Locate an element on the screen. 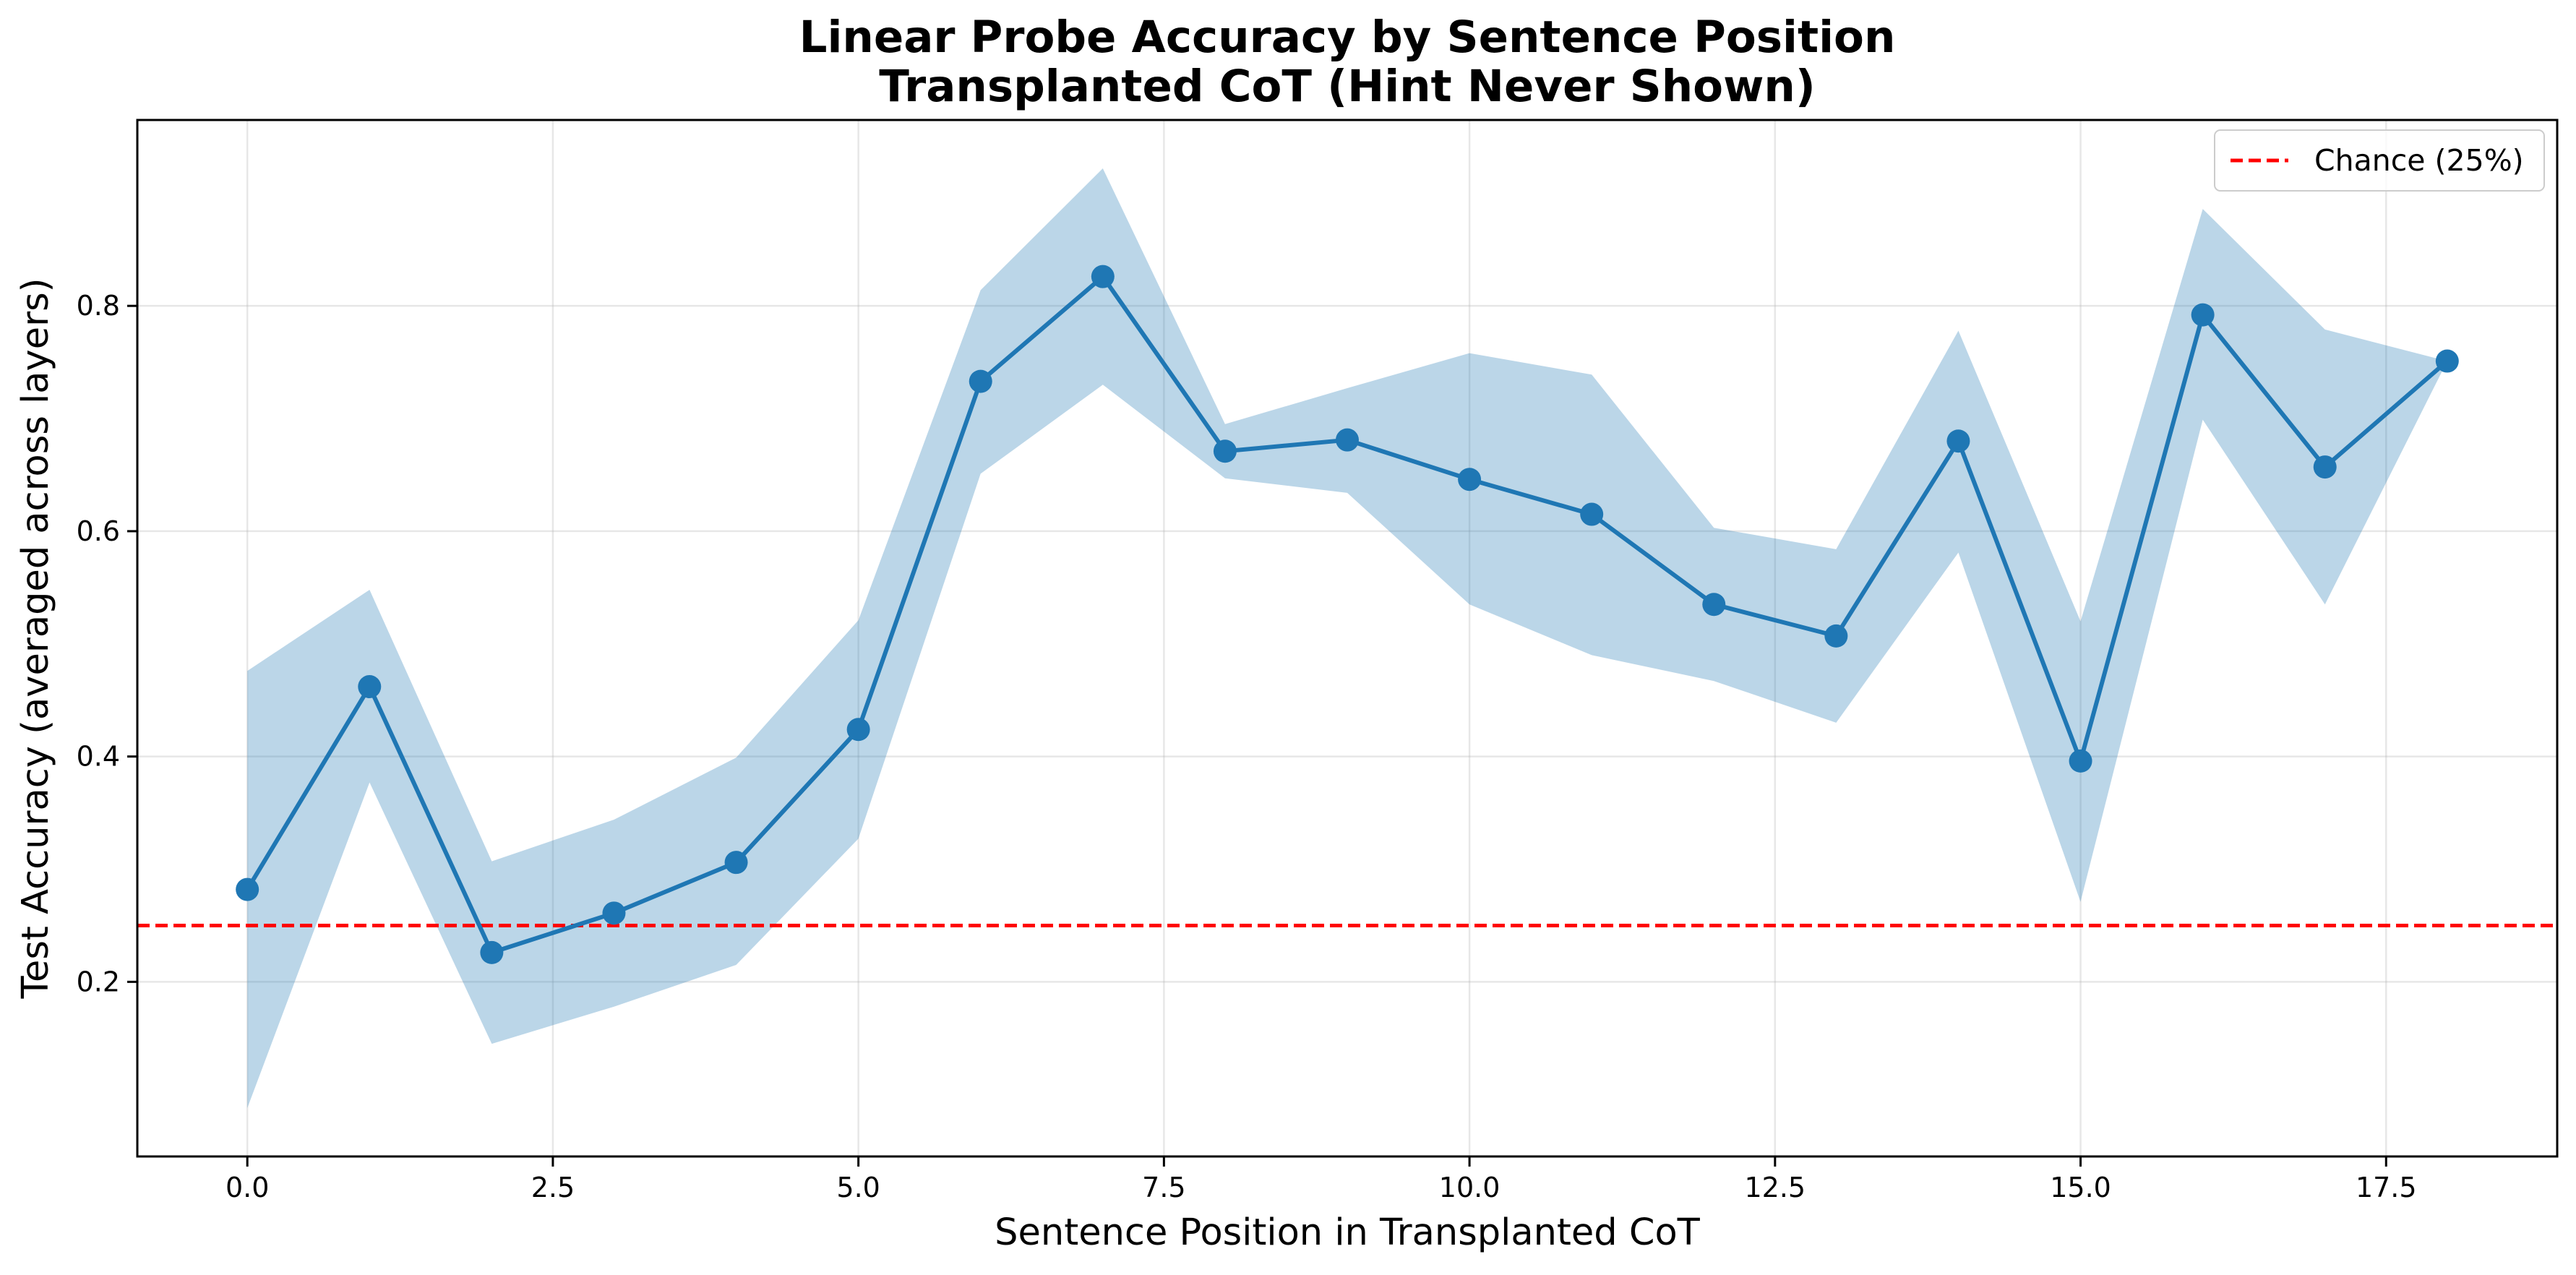 The width and height of the screenshot is (2576, 1275). y-tick-label: 0.4 is located at coordinates (99, 757).